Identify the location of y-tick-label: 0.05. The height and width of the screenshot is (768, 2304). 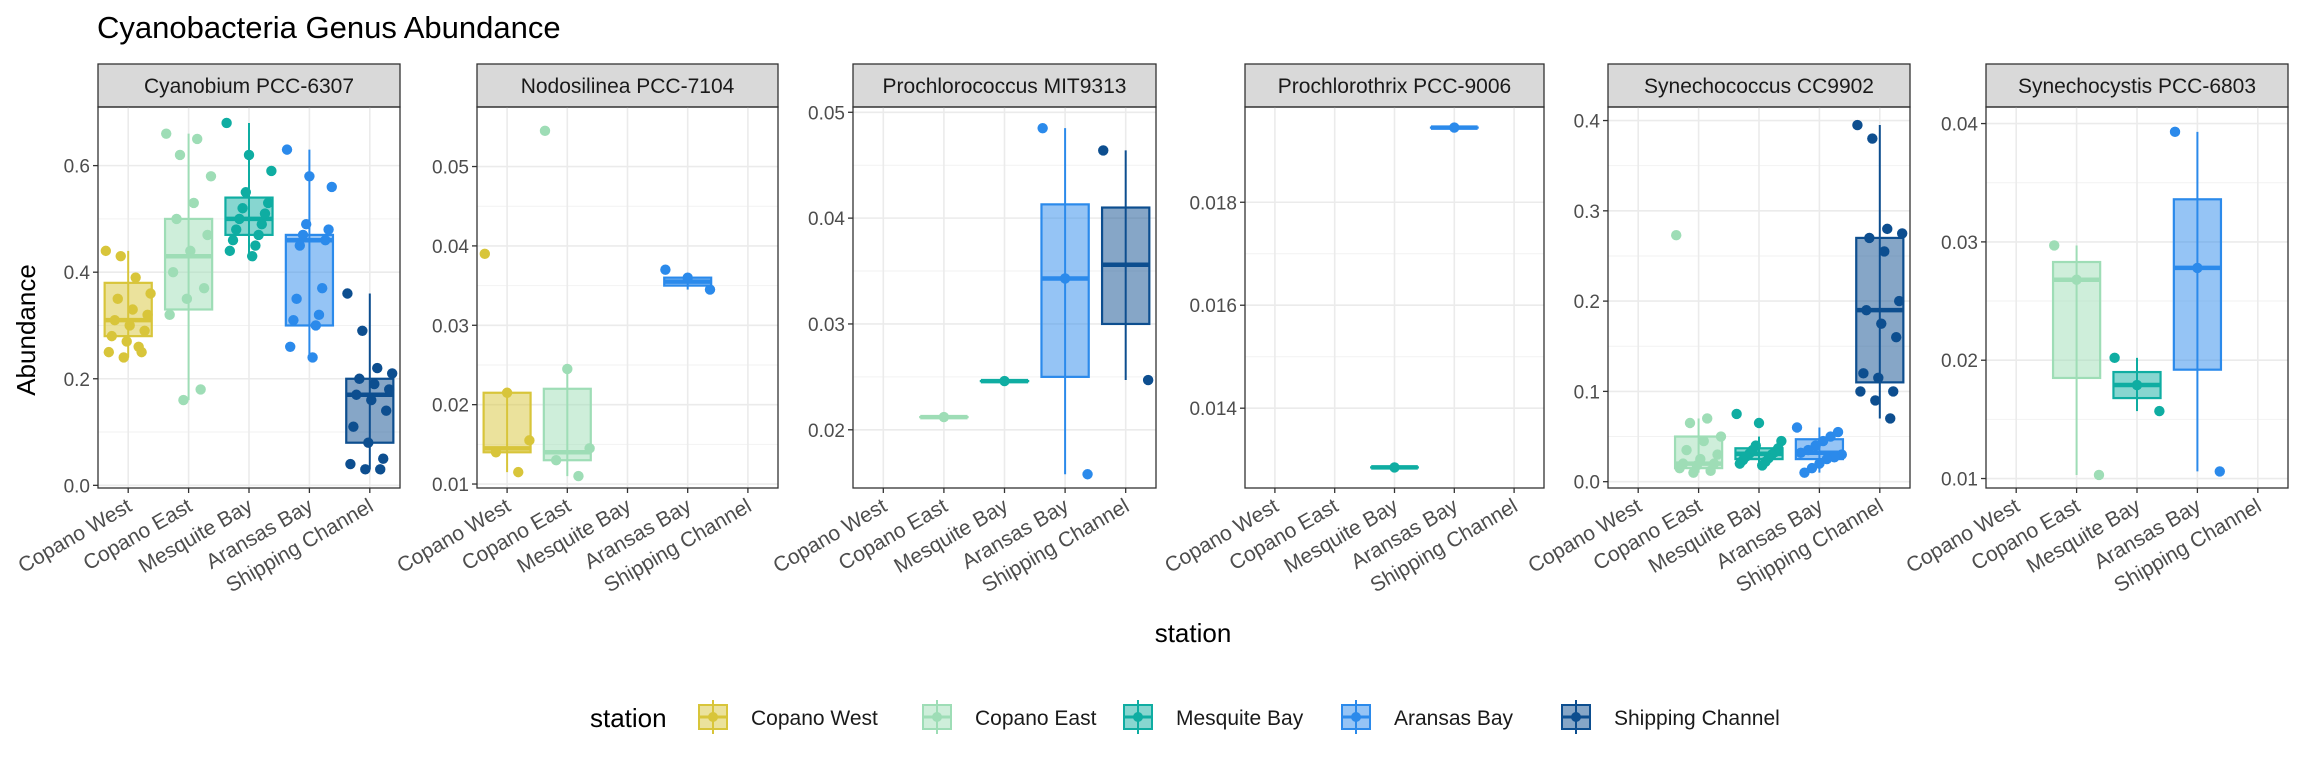
(450, 168).